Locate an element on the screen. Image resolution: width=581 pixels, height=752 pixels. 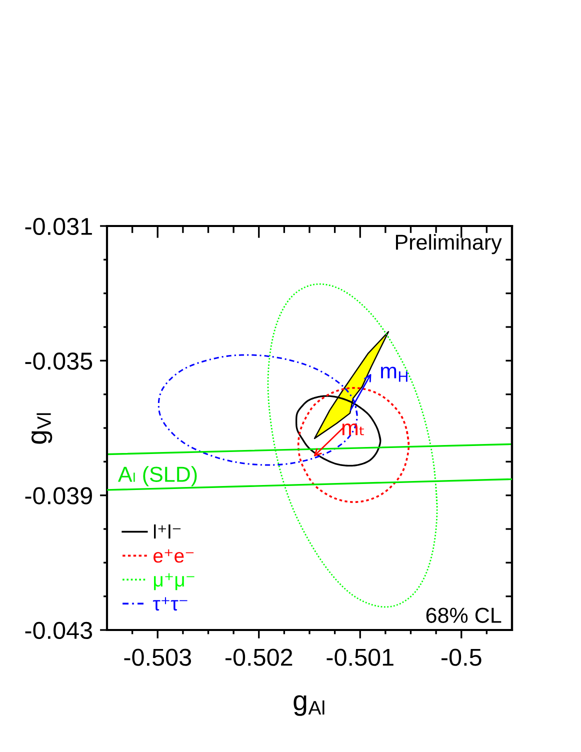
y-tick-label: -0.035 is located at coordinates (58, 361).